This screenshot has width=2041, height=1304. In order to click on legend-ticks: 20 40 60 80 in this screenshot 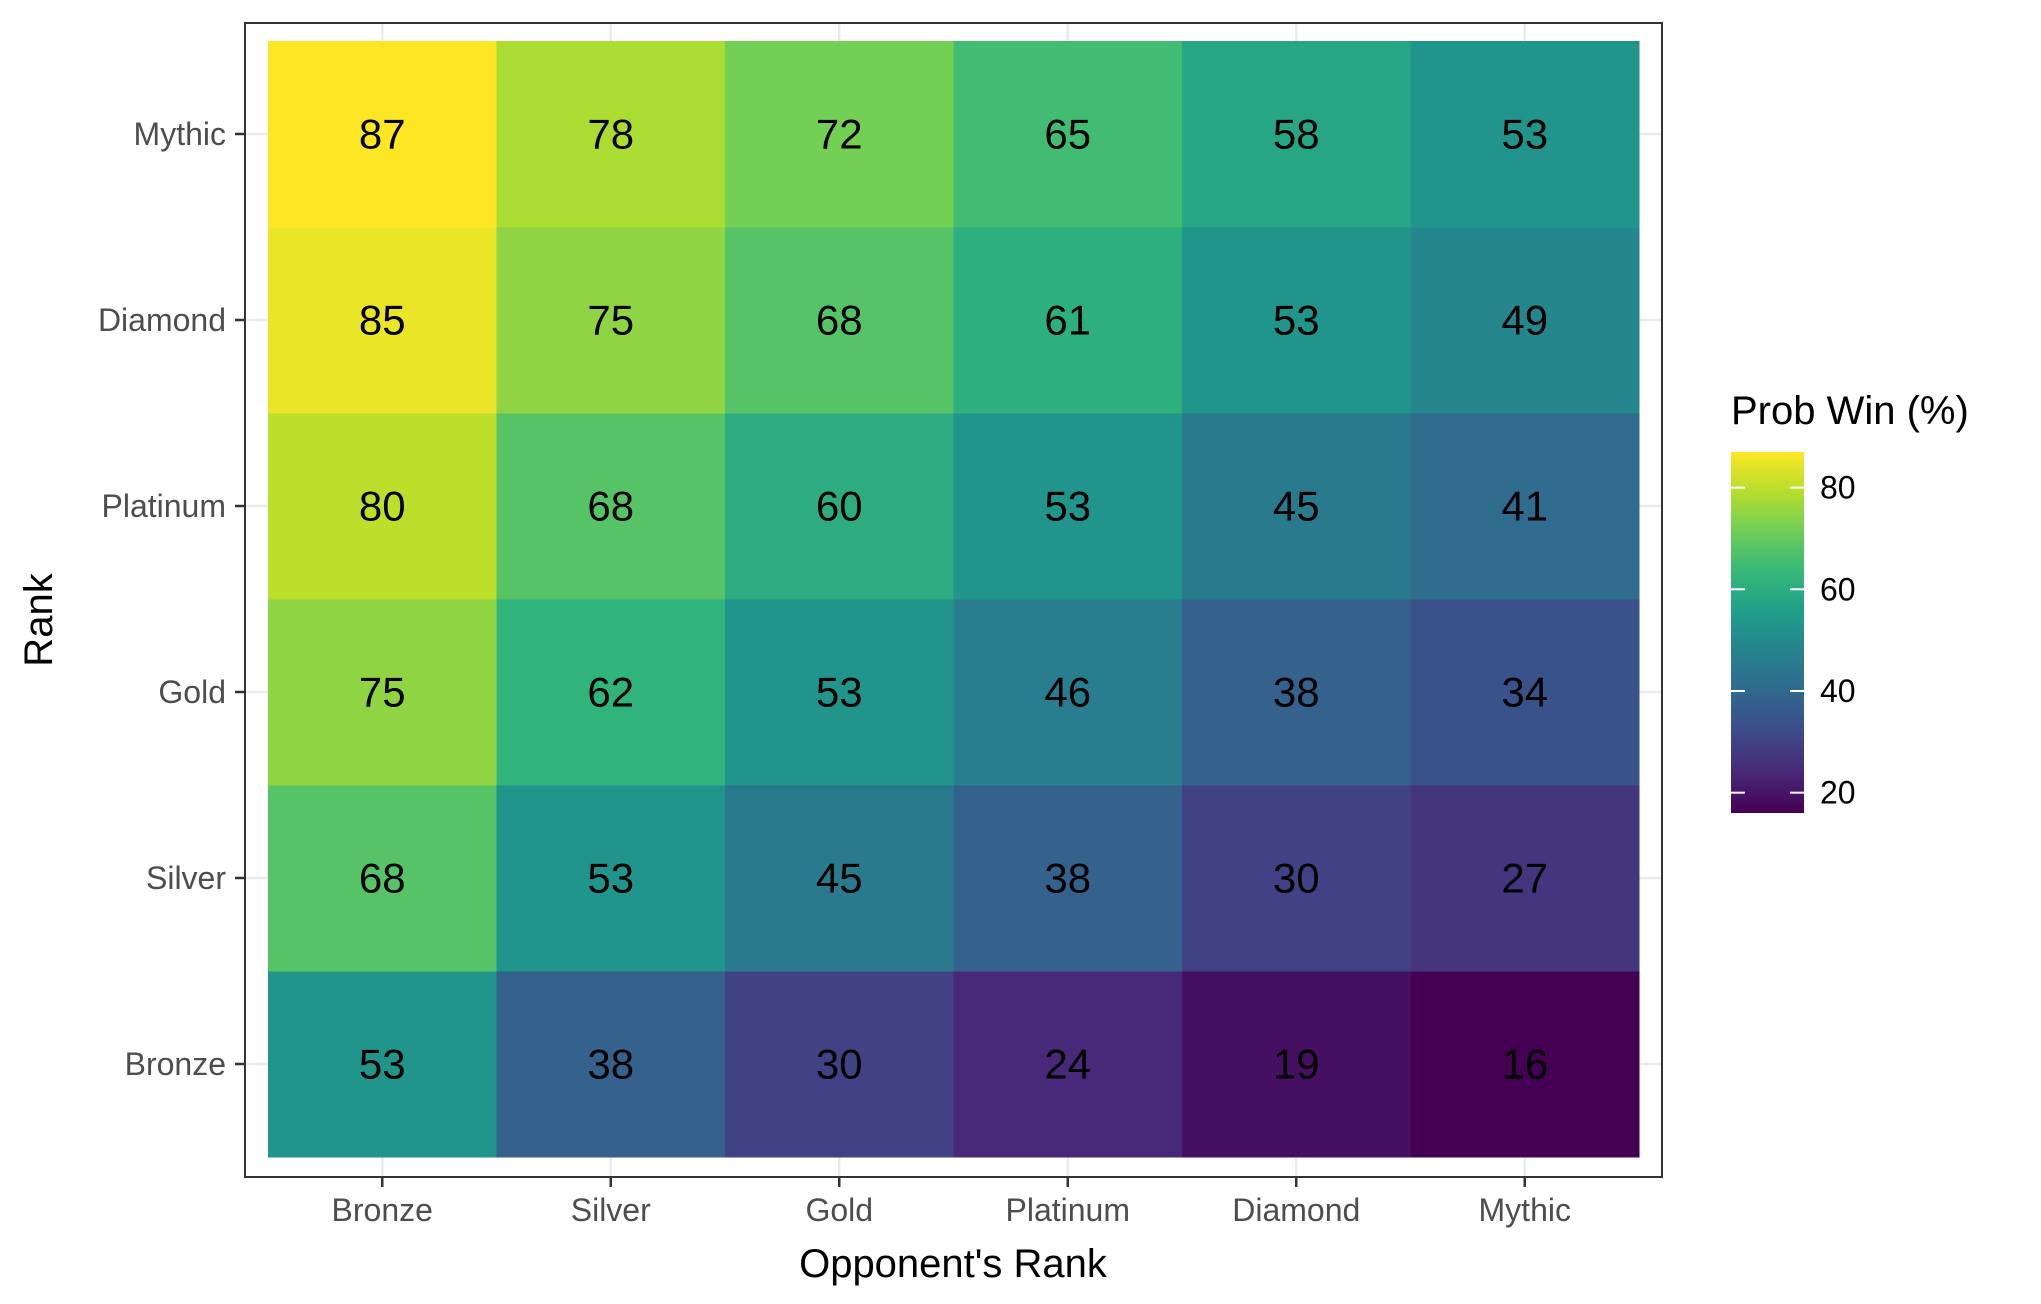, I will do `click(1793, 640)`.